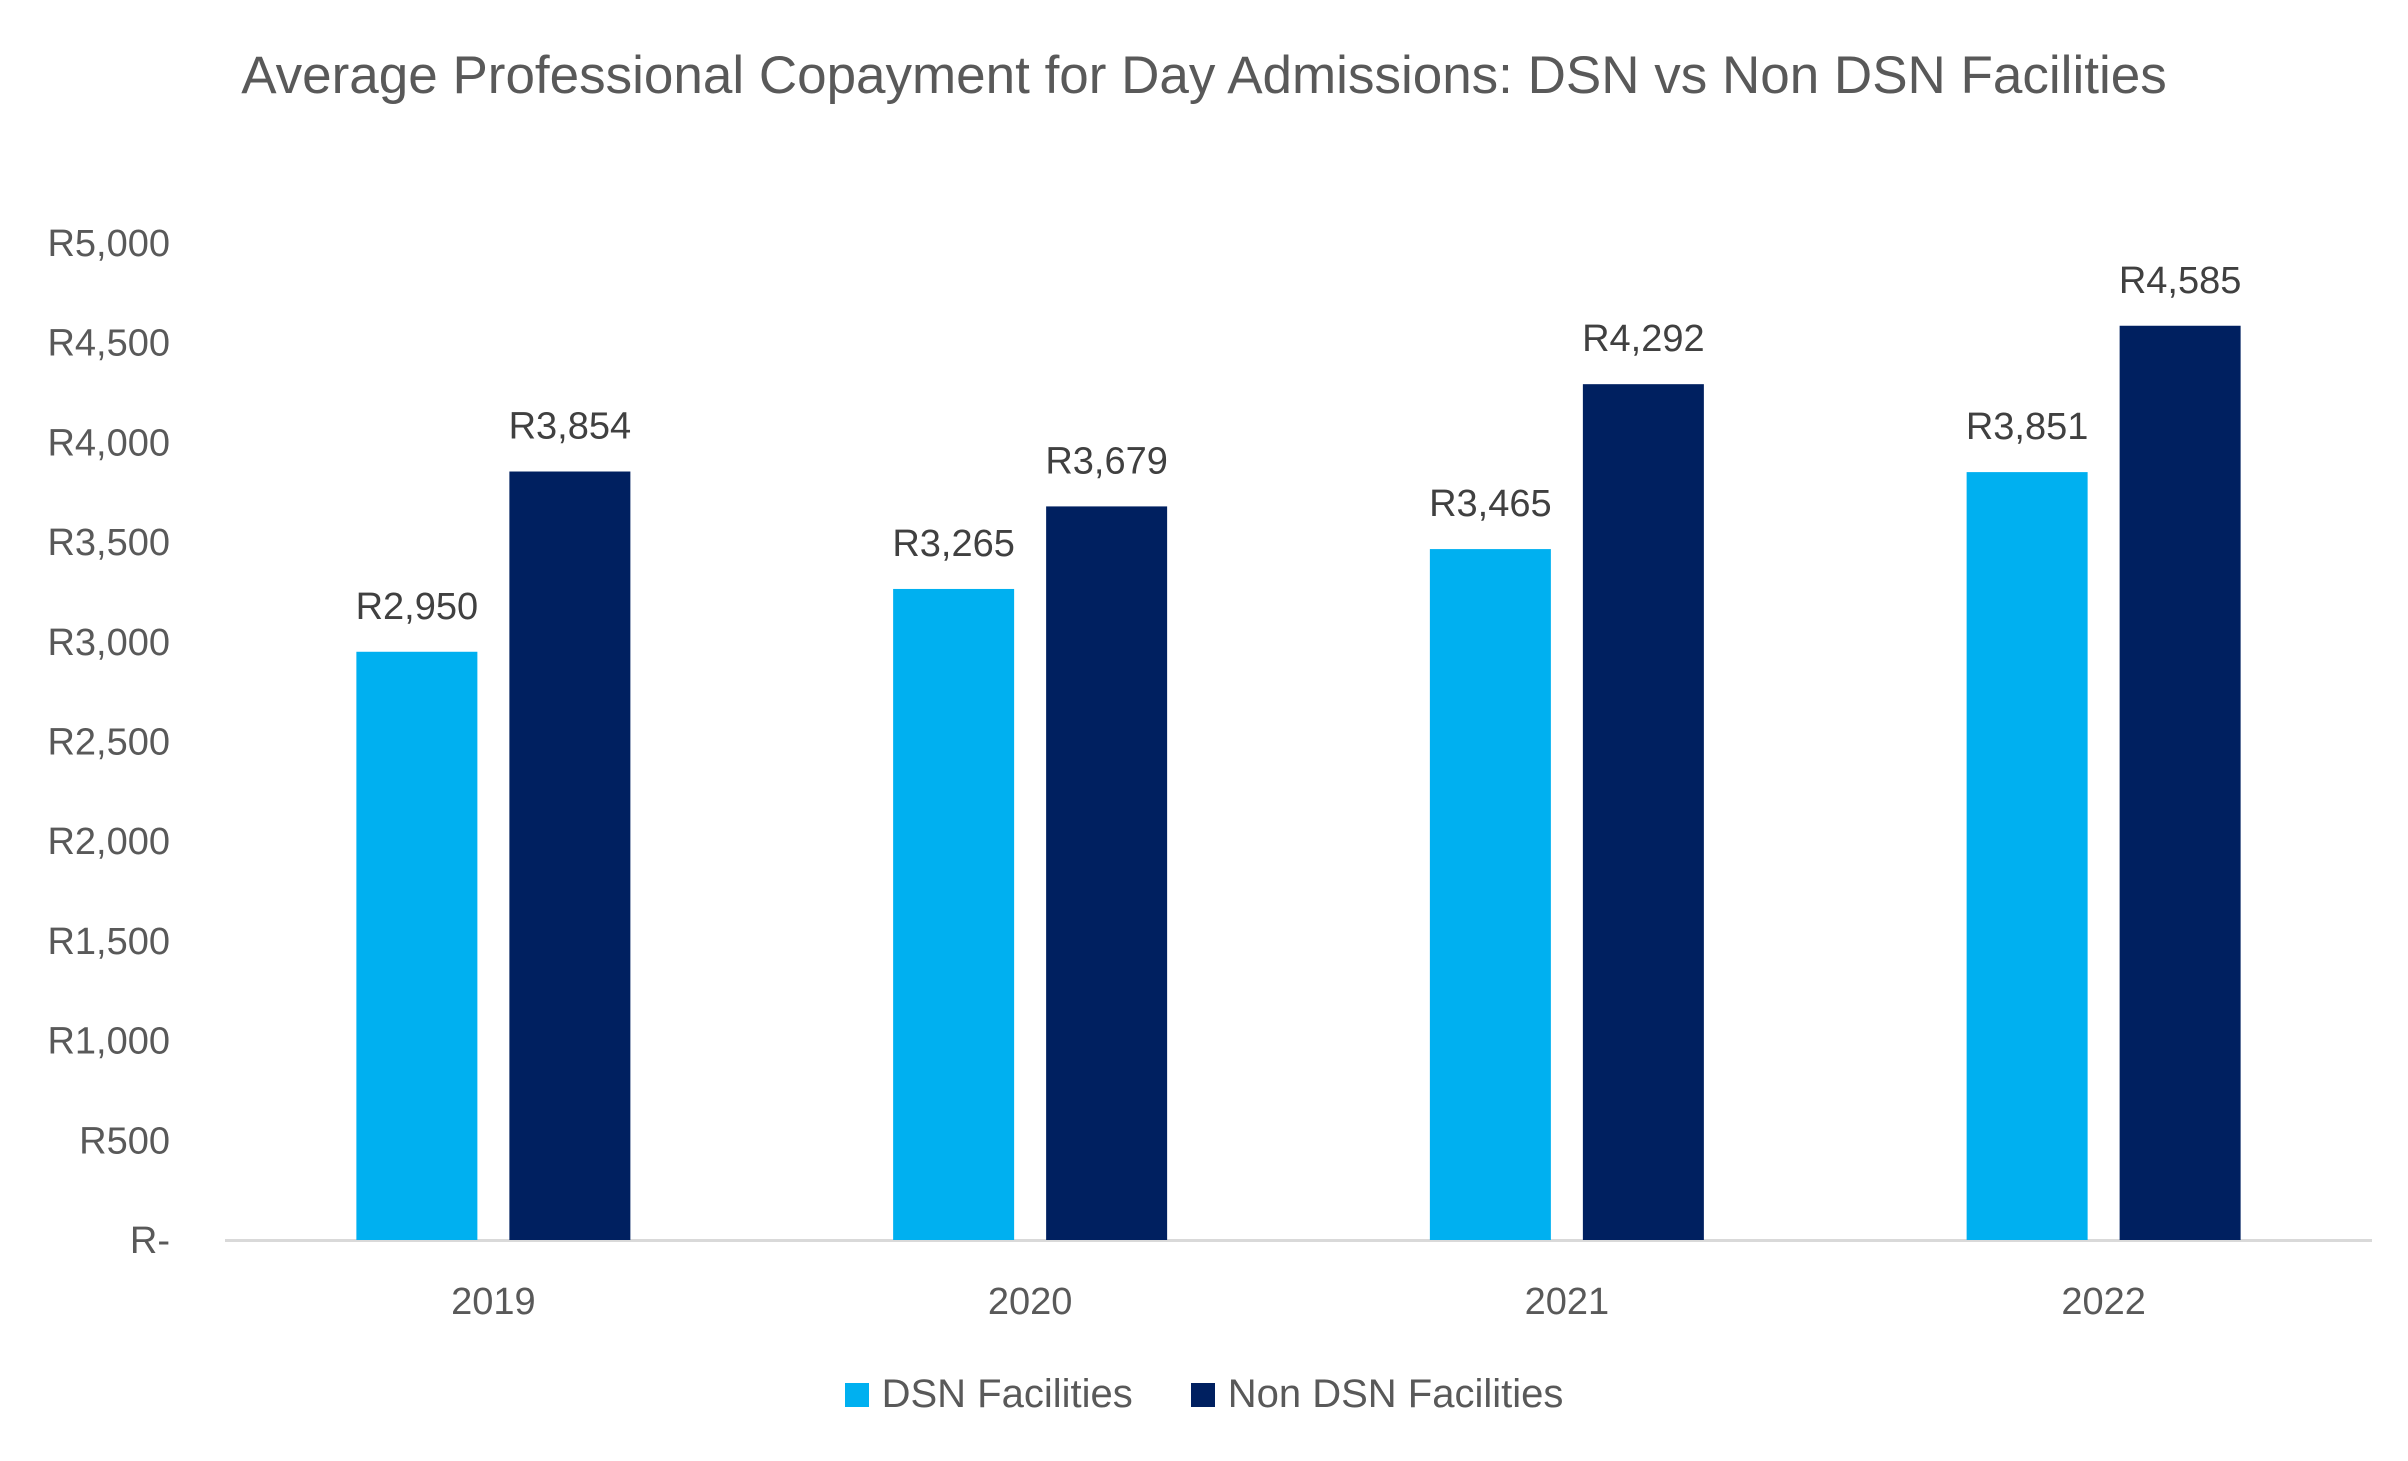 Image resolution: width=2408 pixels, height=1461 pixels. What do you see at coordinates (108, 244) in the screenshot?
I see `y-tick-label: R5,000` at bounding box center [108, 244].